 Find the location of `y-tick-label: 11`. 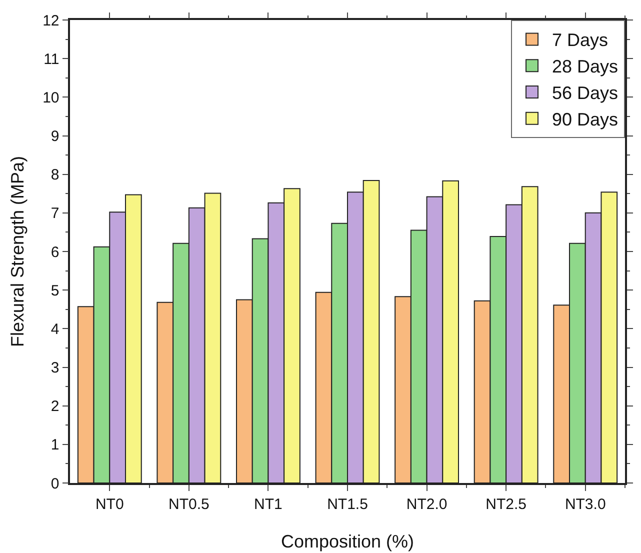

y-tick-label: 11 is located at coordinates (52, 59).